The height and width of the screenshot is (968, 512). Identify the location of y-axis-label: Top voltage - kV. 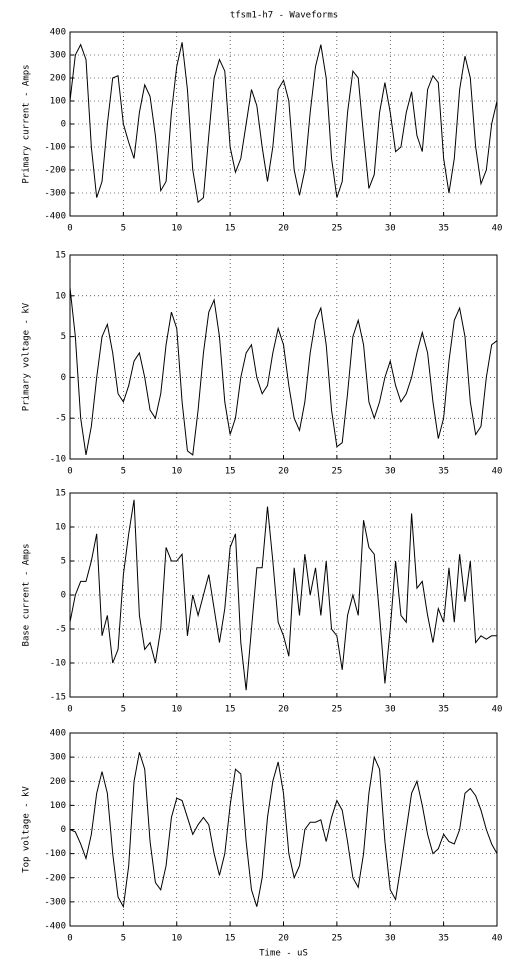
(27, 829).